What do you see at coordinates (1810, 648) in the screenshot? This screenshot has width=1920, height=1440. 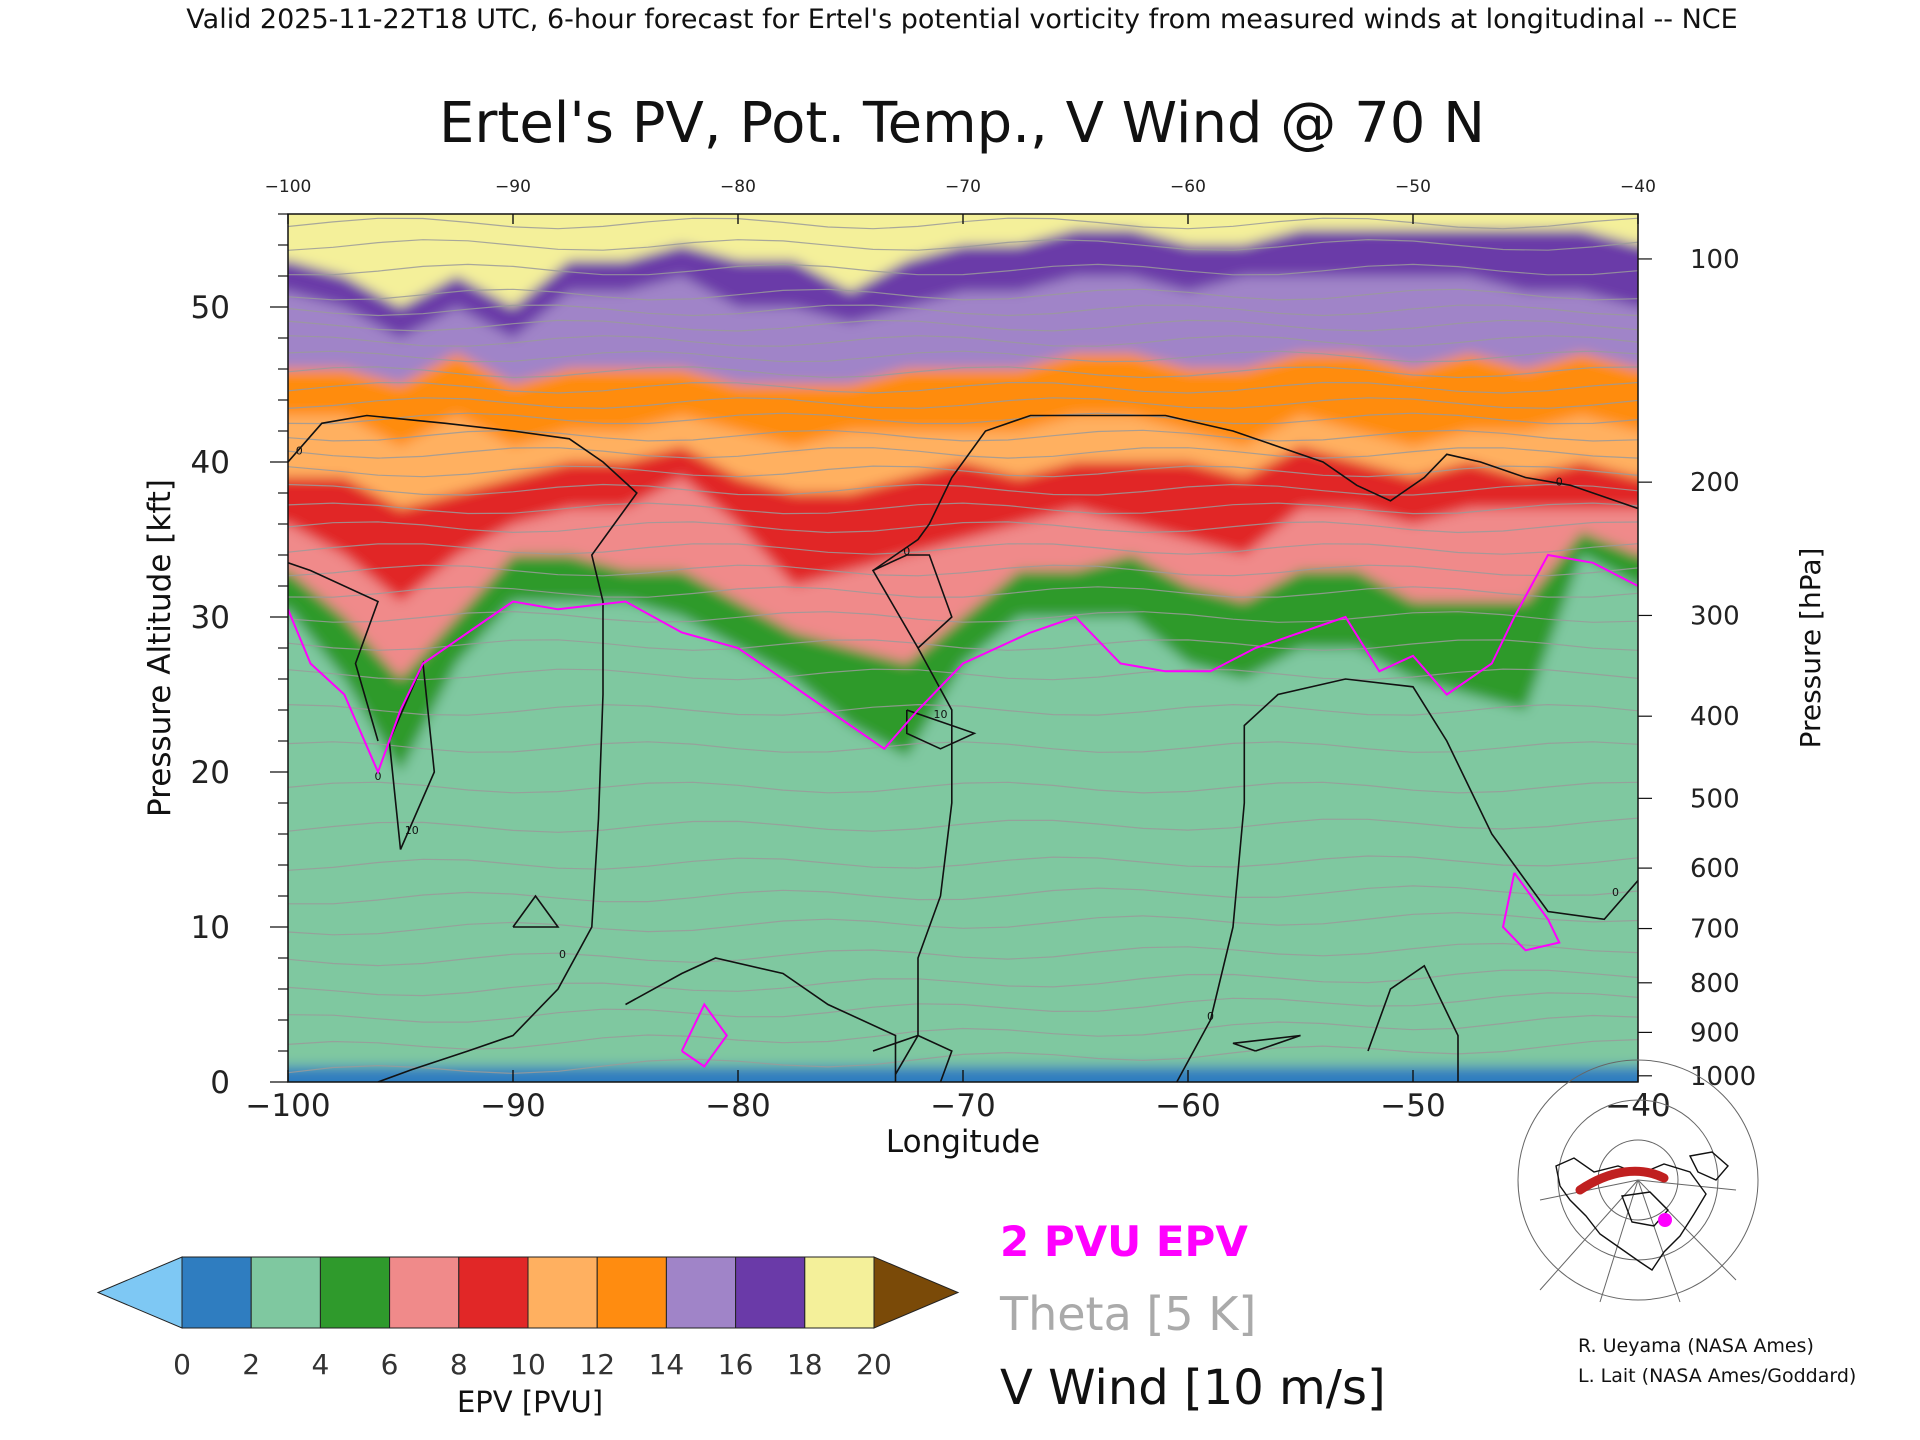 I see `pressure-axis-label: Pressure [hPa]` at bounding box center [1810, 648].